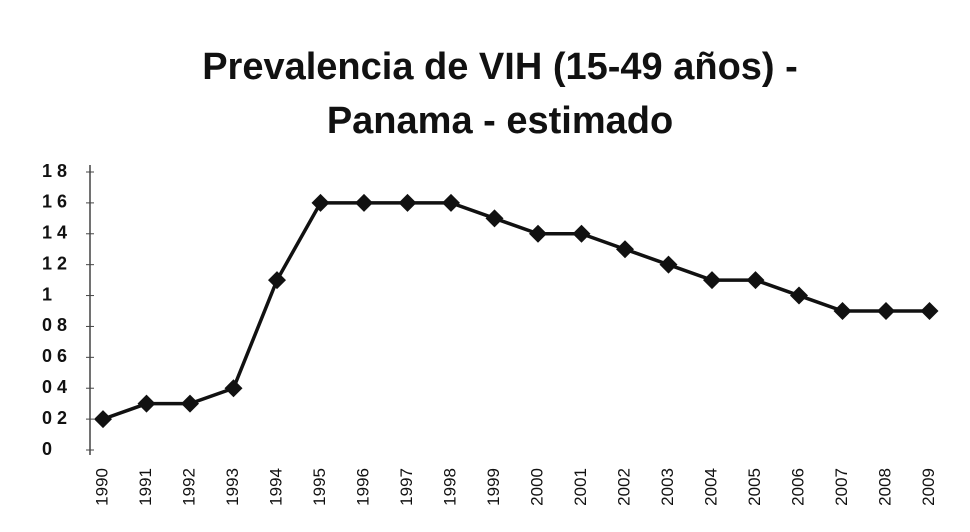 The image size is (970, 532). What do you see at coordinates (449, 487) in the screenshot?
I see `x-tick-label: 1998` at bounding box center [449, 487].